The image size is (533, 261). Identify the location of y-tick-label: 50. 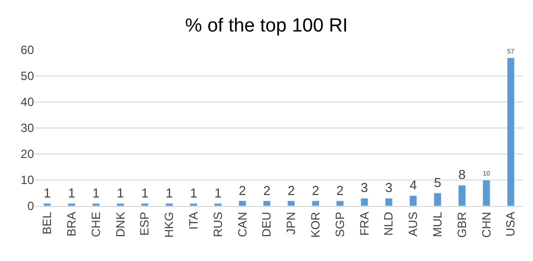
(27, 76).